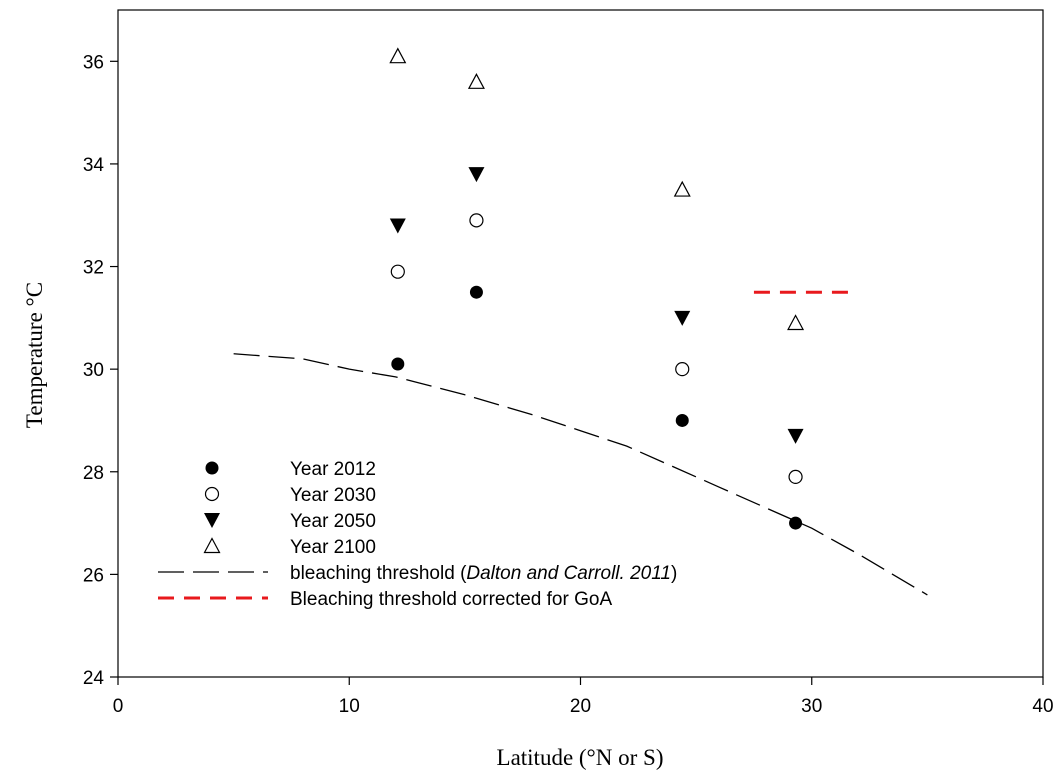  Describe the element at coordinates (333, 495) in the screenshot. I see `legend-label: Year 2030` at that location.